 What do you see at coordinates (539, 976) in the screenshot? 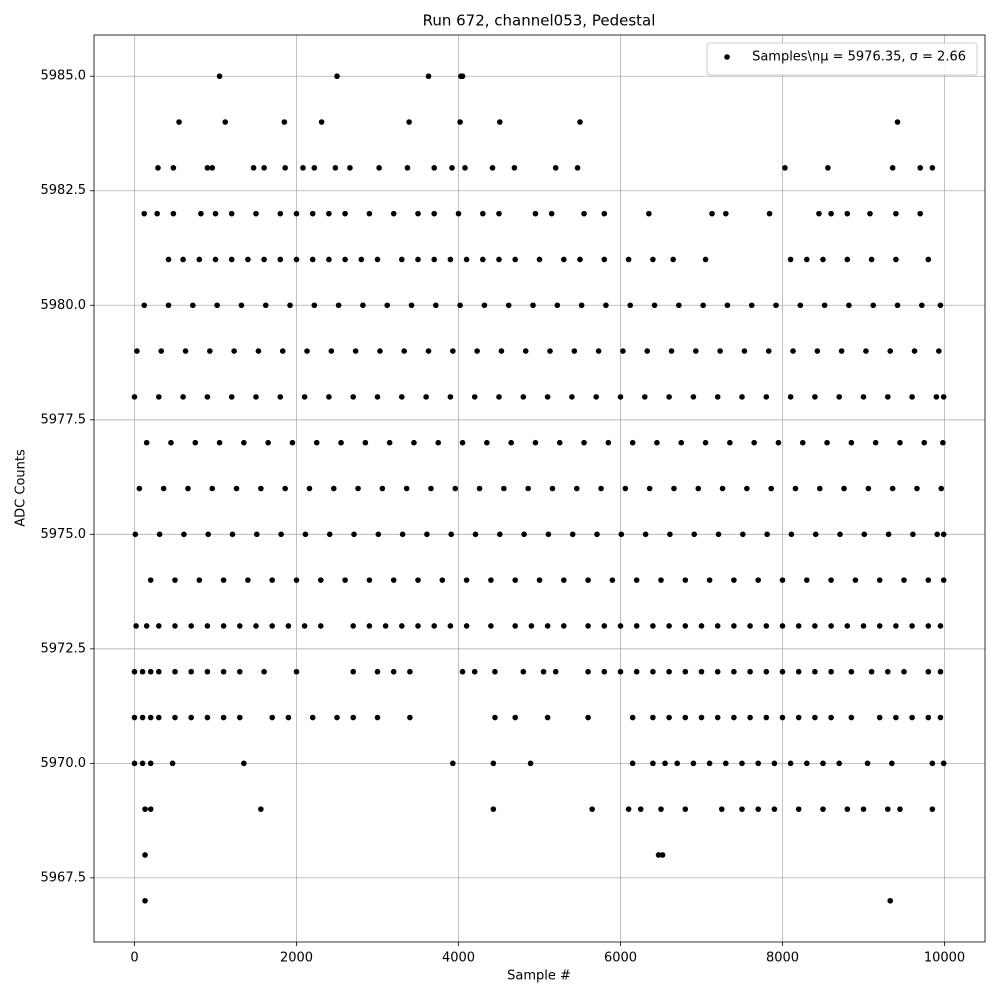
I see `x-axis-label: Sample #` at bounding box center [539, 976].